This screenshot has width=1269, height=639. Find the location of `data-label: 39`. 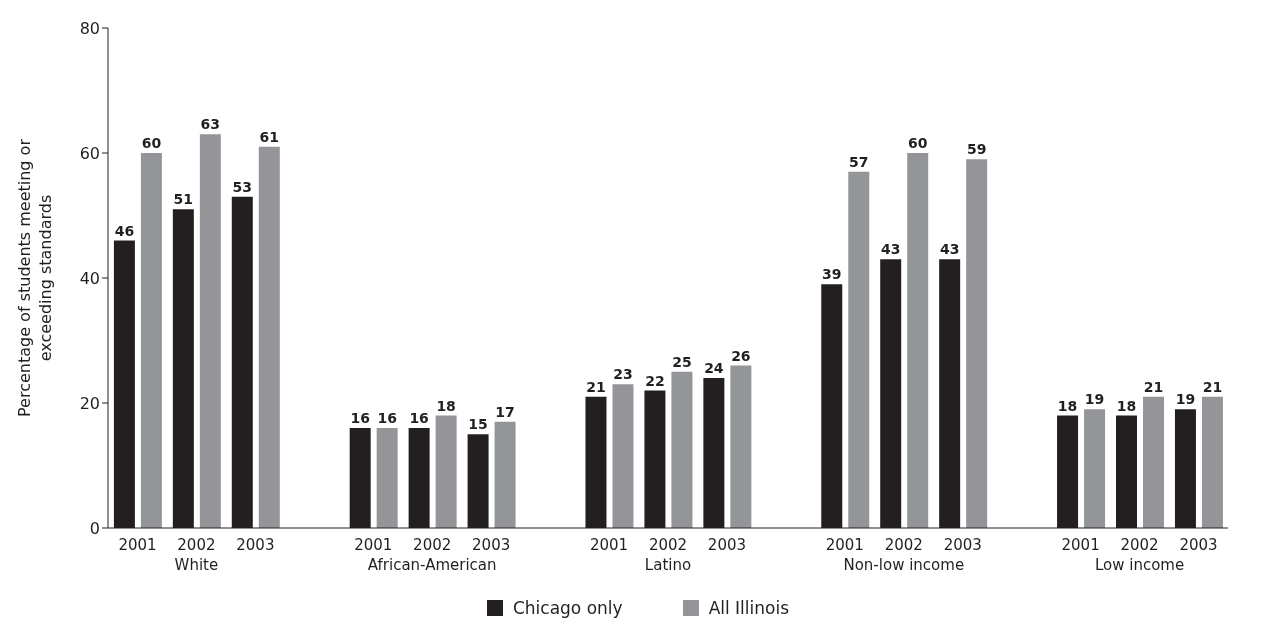

data-label: 39 is located at coordinates (832, 274).